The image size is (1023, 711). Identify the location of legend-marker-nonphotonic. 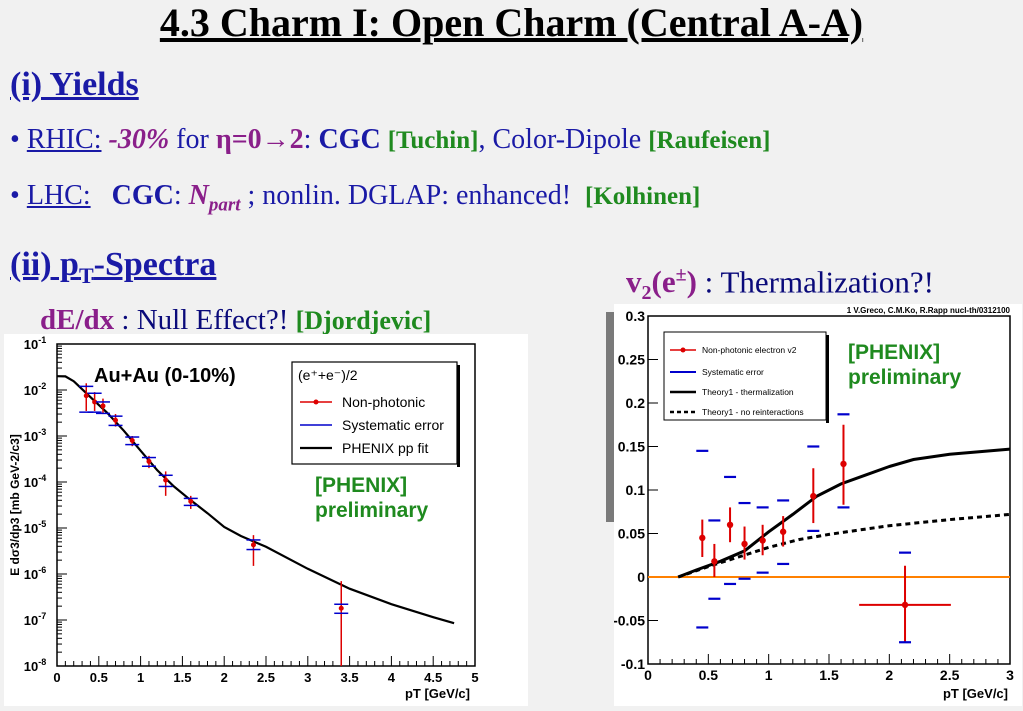
(316, 402).